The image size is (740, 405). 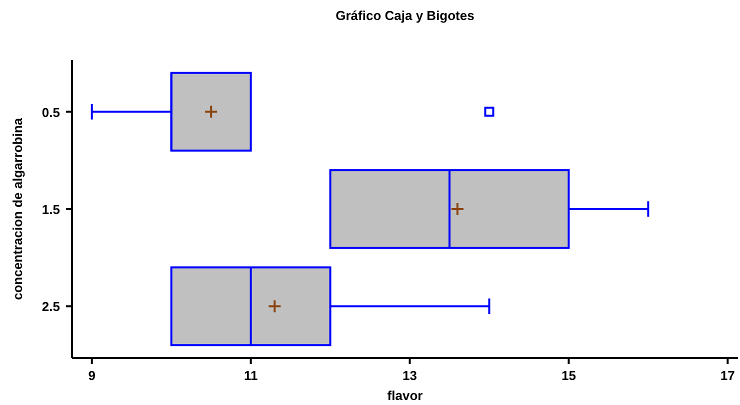 I want to click on x-tick-label: 13, so click(x=410, y=375).